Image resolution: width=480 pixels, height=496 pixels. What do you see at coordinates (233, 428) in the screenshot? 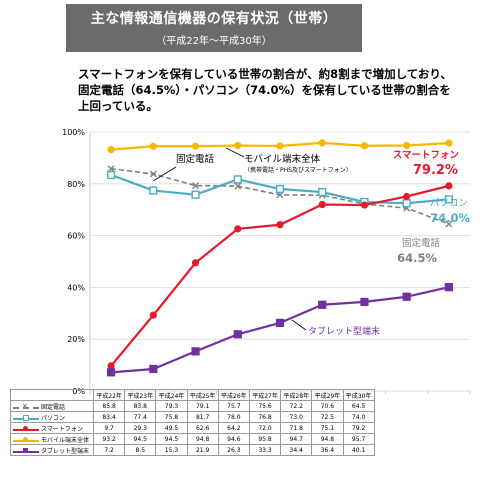
I see `cell: 64.2` at bounding box center [233, 428].